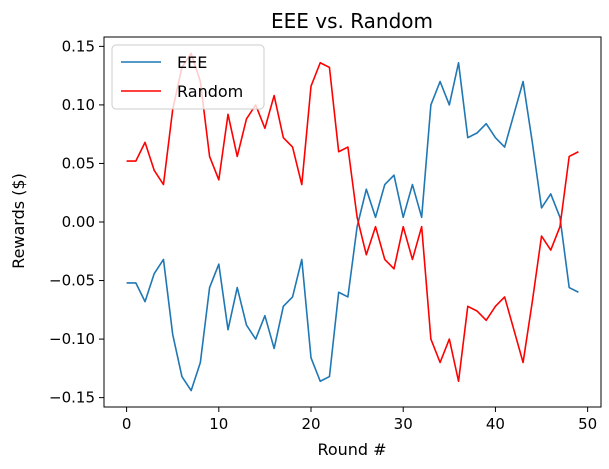 The width and height of the screenshot is (609, 469). I want to click on legend-box, so click(188, 77).